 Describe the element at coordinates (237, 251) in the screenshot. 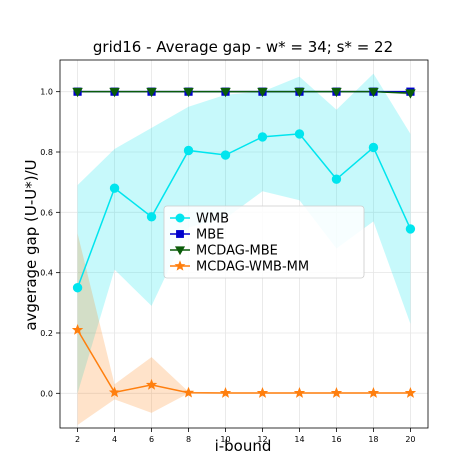

I see `legend-label-mcdag-mbe: MCDAG-MBE` at that location.